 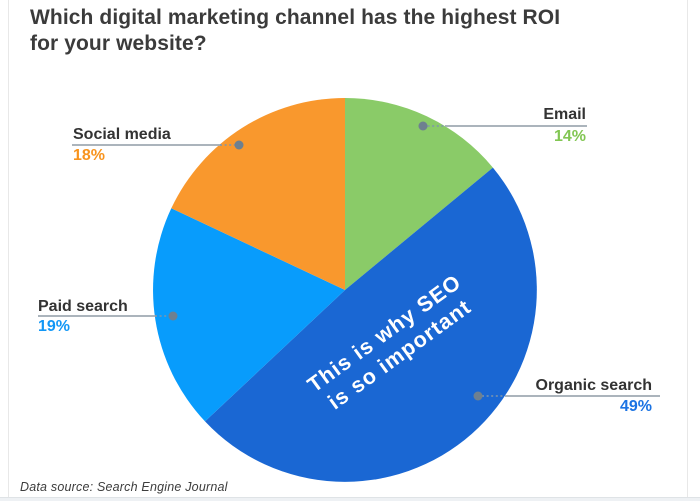 What do you see at coordinates (124, 487) in the screenshot?
I see `data-source-note: Data source: Search Engine Journal` at bounding box center [124, 487].